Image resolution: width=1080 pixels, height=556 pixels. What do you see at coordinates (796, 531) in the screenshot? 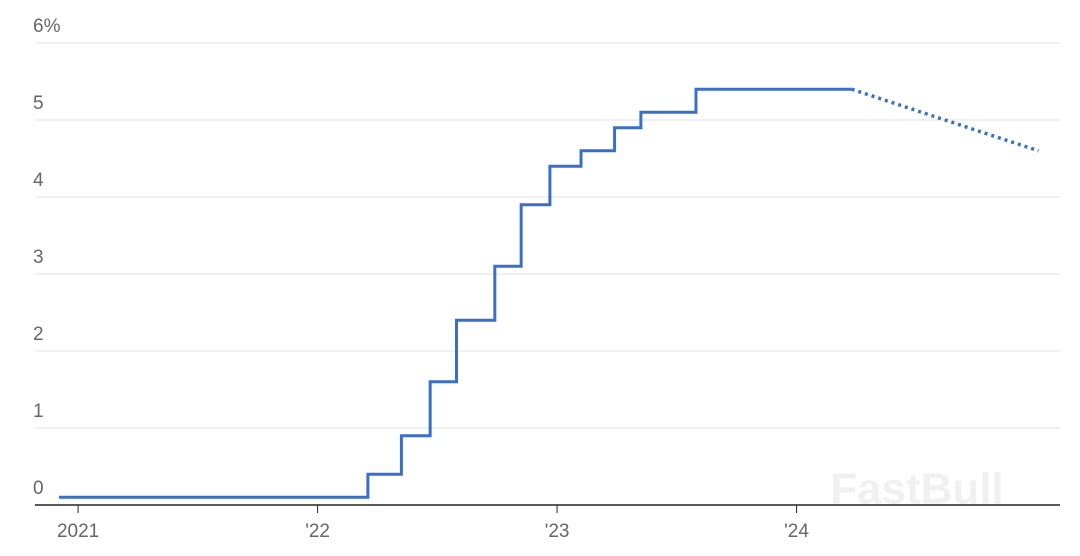
I see `x-tick-label: '24` at bounding box center [796, 531].